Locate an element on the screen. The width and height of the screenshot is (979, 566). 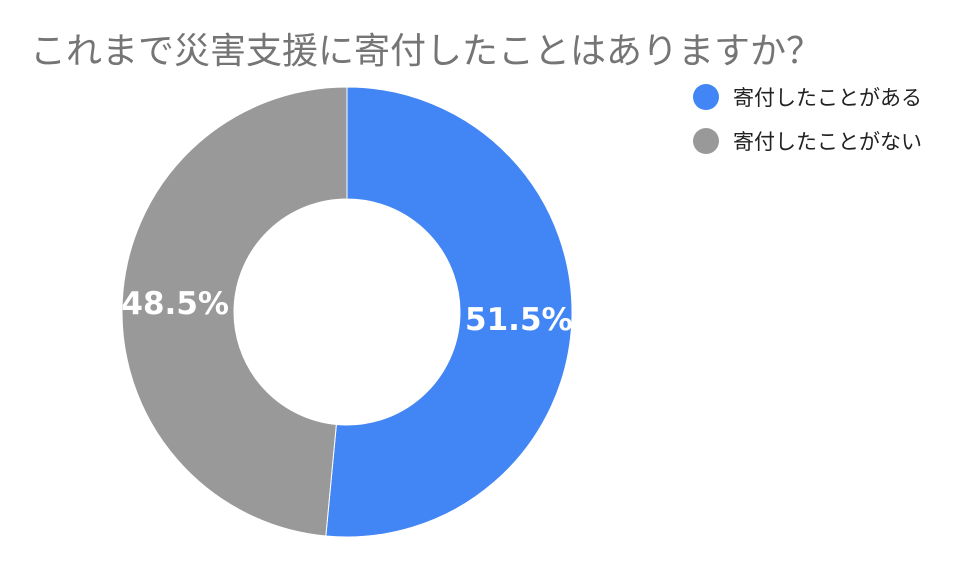
chart-legend: 寄付したことがある 寄付したことがない is located at coordinates (807, 126).